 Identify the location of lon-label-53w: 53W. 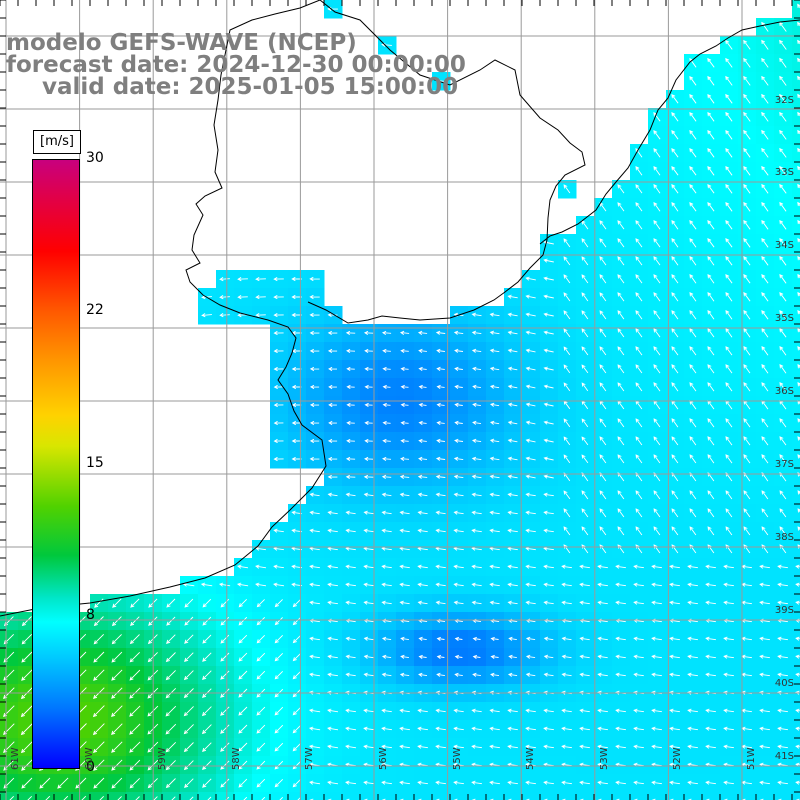
(604, 758).